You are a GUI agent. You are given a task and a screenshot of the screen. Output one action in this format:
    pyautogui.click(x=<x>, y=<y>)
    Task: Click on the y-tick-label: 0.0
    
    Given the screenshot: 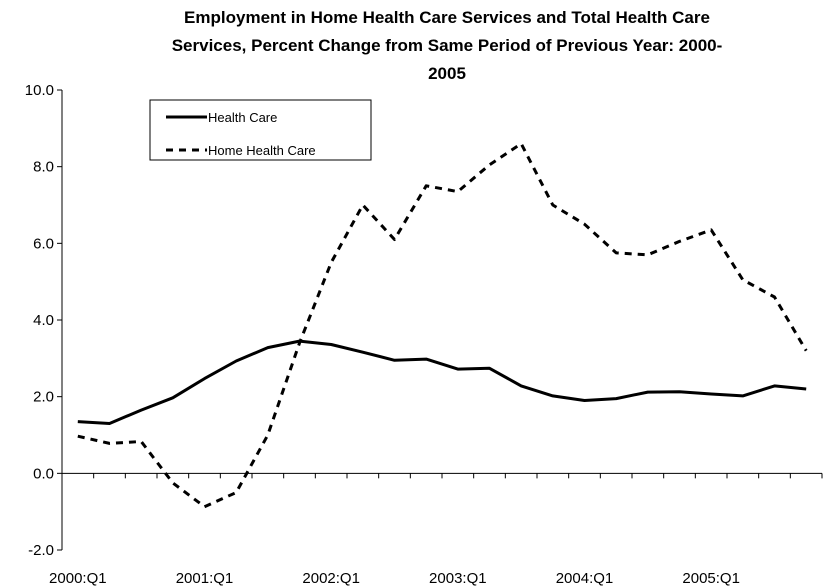 What is the action you would take?
    pyautogui.click(x=43, y=473)
    